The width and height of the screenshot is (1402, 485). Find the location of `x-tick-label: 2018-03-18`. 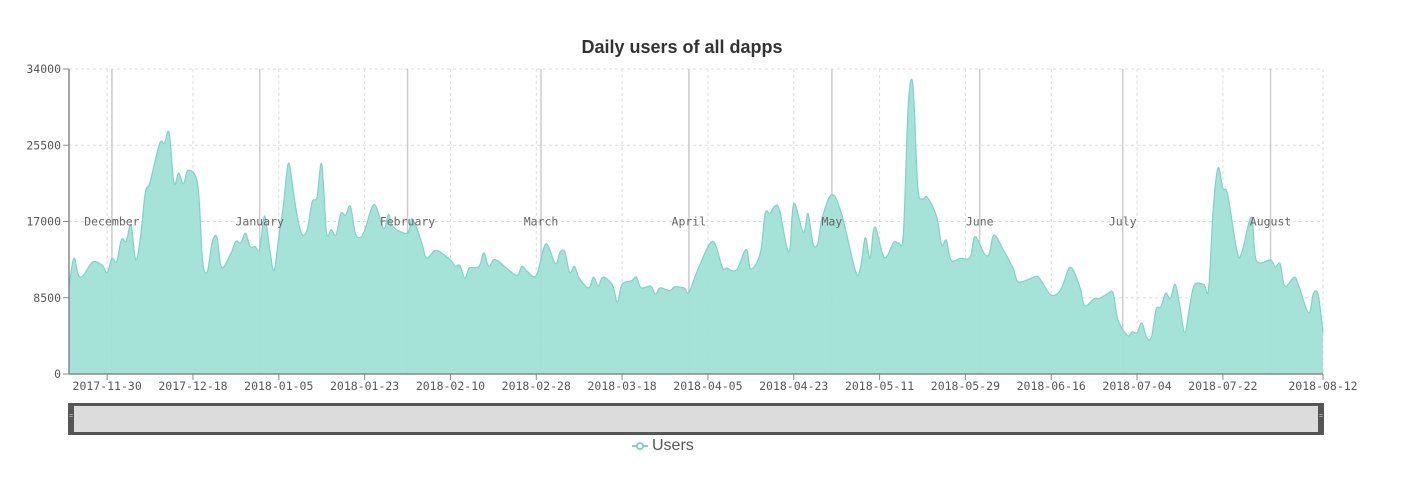

x-tick-label: 2018-03-18 is located at coordinates (621, 386).